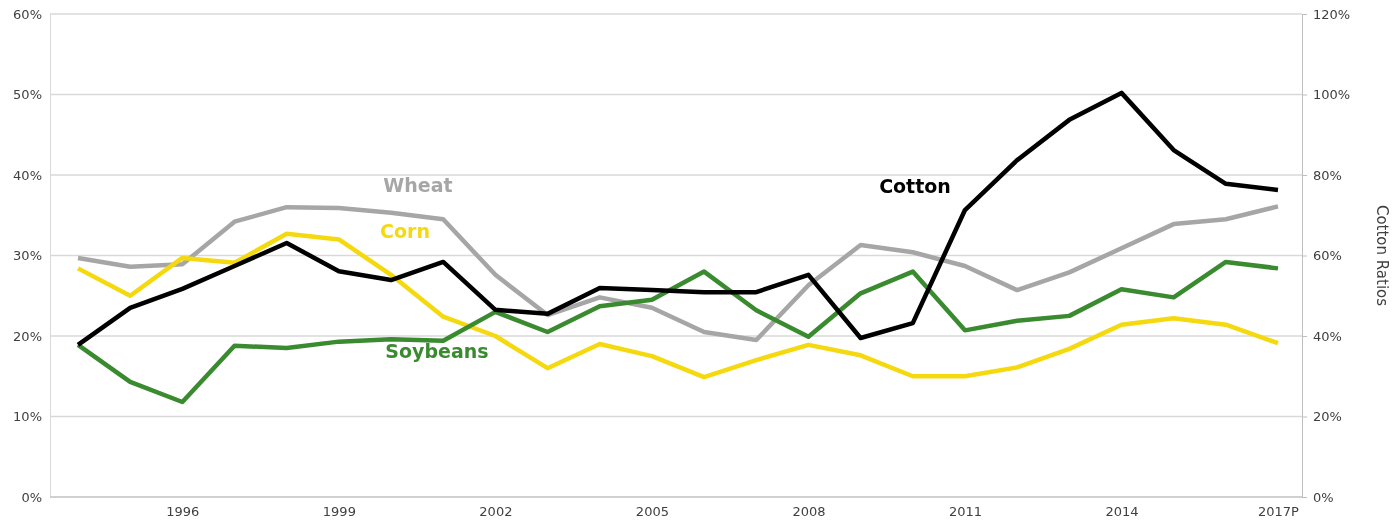  I want to click on y-tick-label: 20%, so click(27, 336).